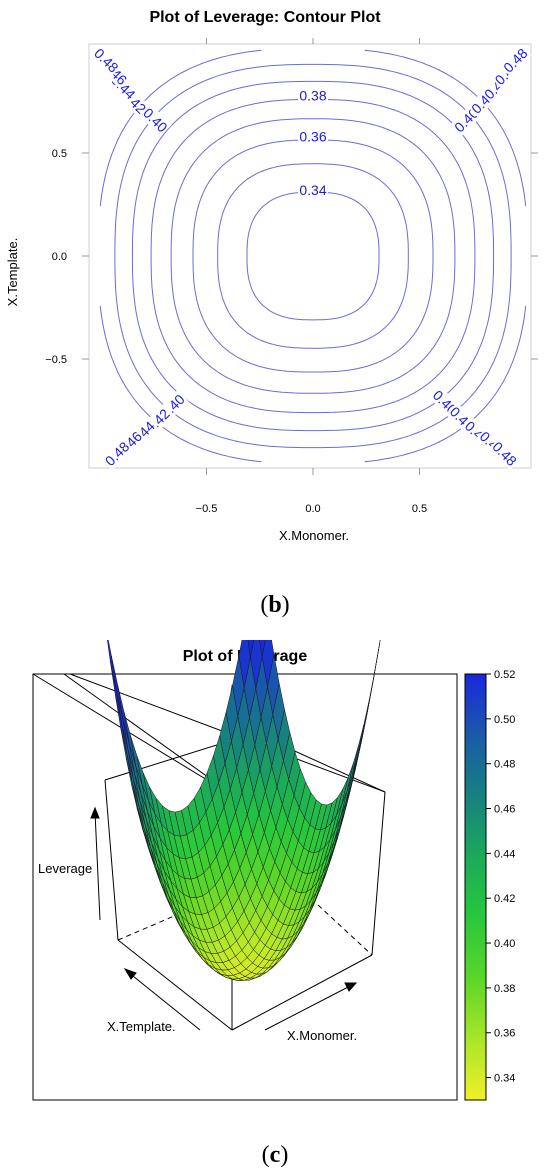  I want to click on colorbar, so click(475, 887).